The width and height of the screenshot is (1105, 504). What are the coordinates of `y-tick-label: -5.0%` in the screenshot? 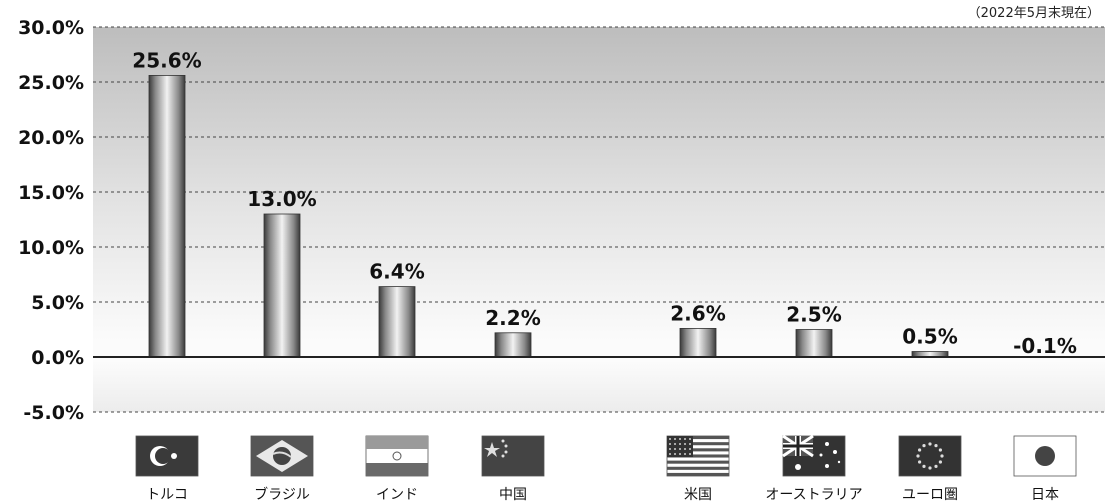 It's located at (53, 413).